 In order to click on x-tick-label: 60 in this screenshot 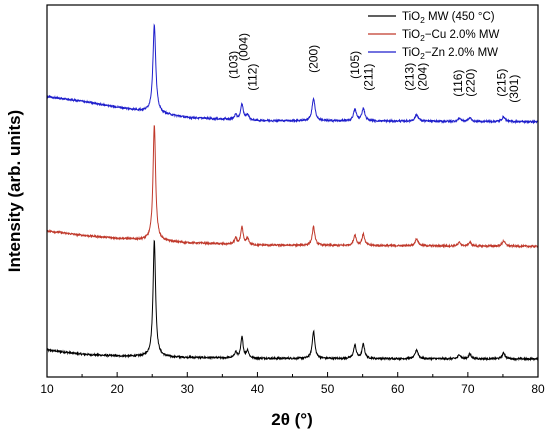, I will do `click(398, 389)`.